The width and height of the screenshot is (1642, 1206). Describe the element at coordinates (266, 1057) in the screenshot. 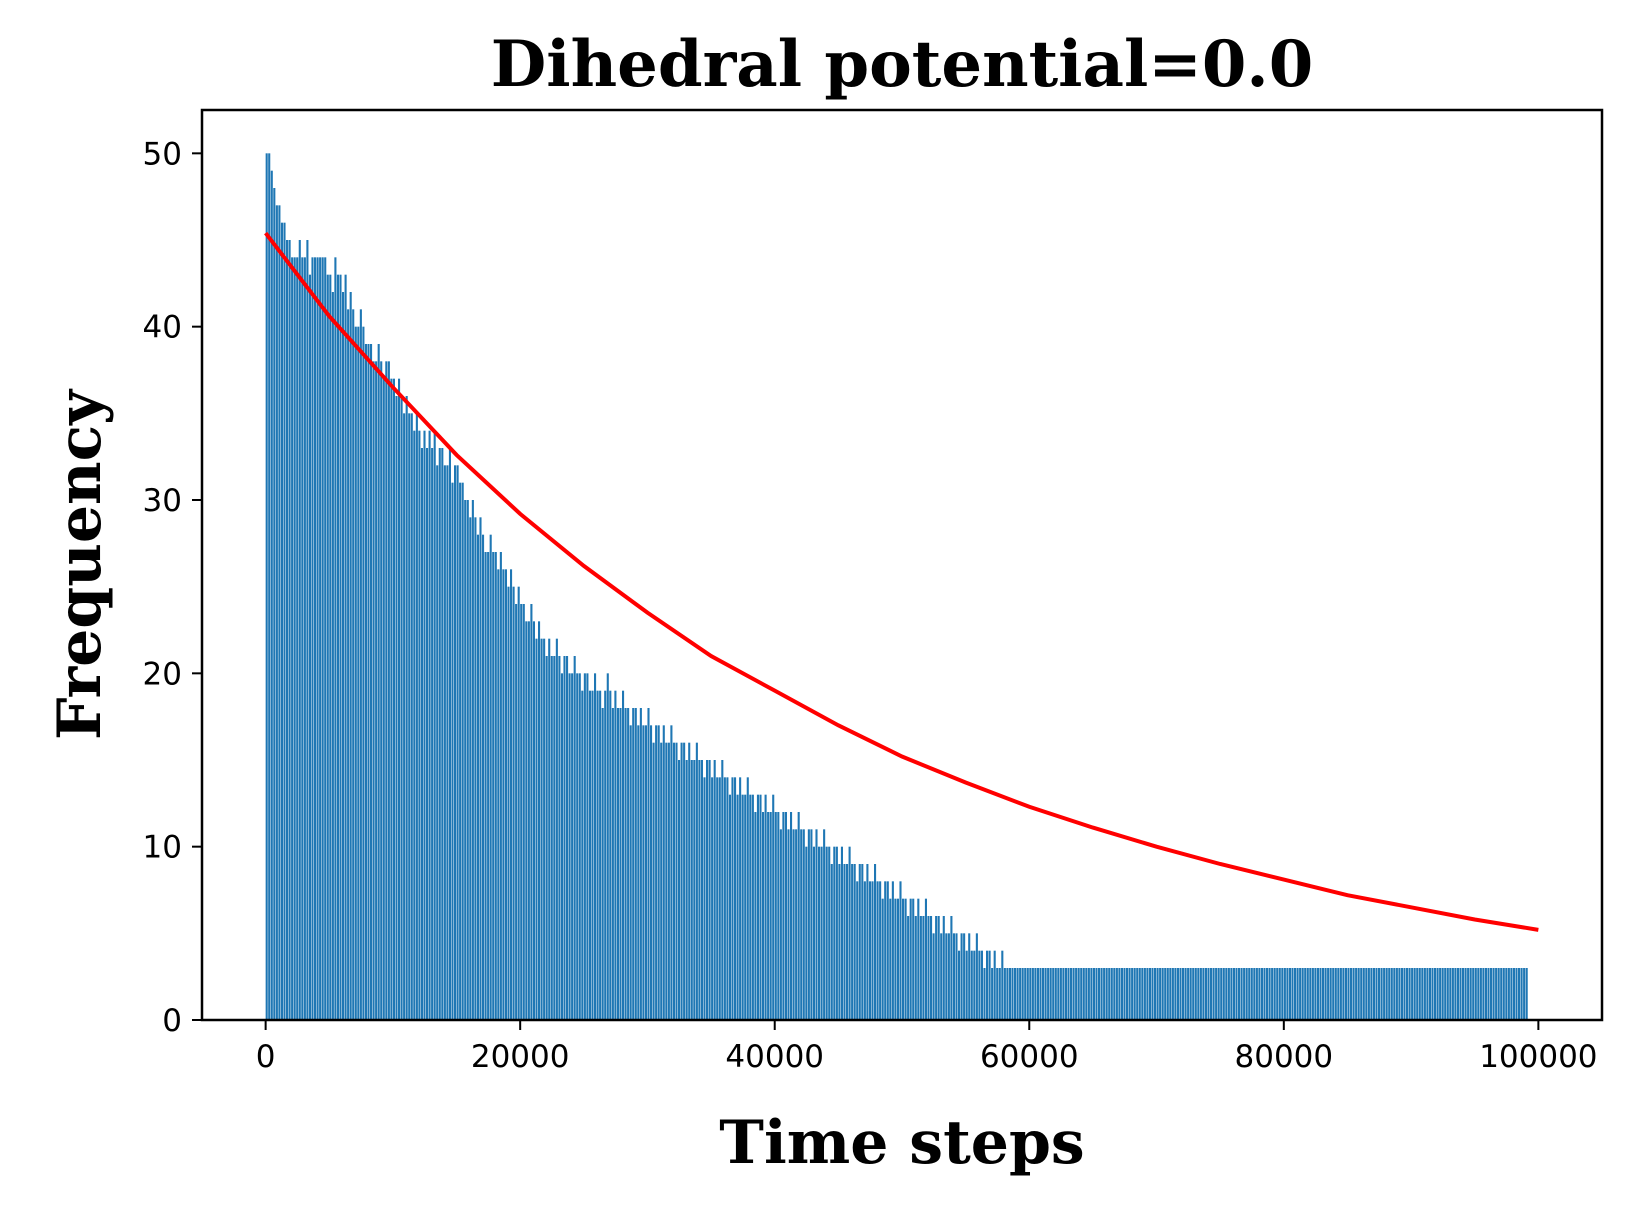

I see `x-tick-label: 0` at that location.